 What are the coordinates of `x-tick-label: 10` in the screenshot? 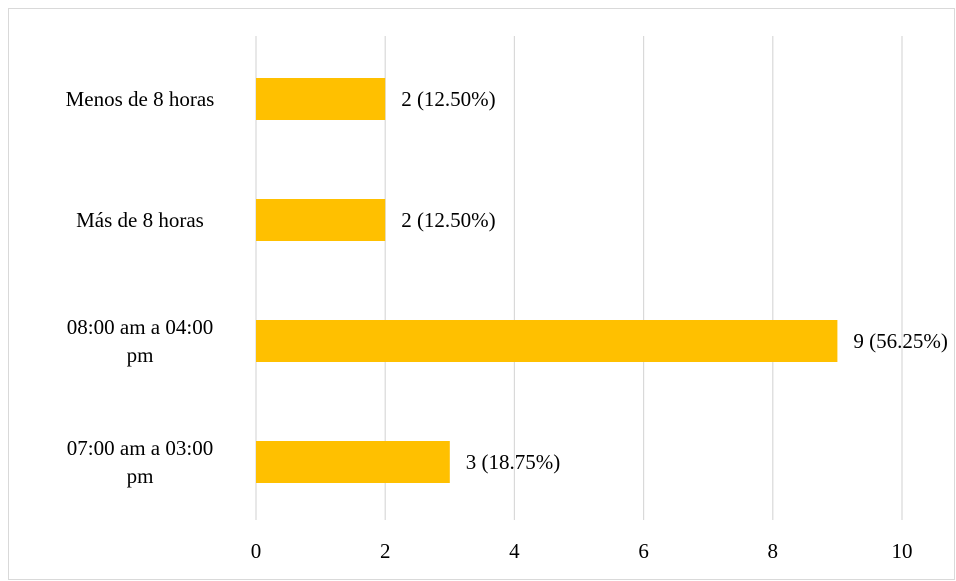 It's located at (902, 551).